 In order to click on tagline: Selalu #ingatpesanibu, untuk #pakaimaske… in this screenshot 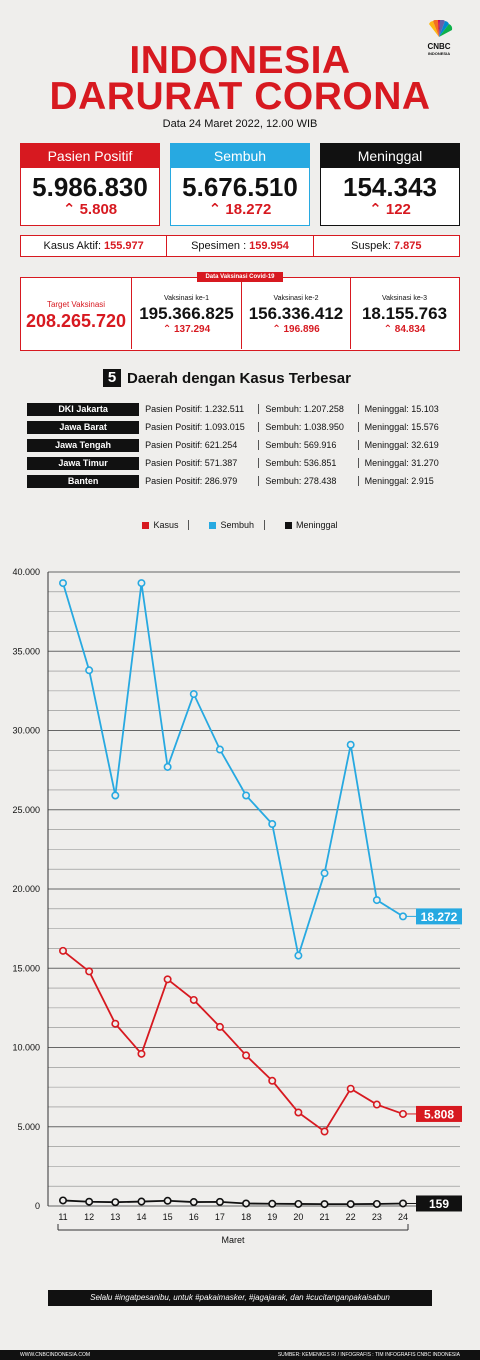, I will do `click(240, 1298)`.